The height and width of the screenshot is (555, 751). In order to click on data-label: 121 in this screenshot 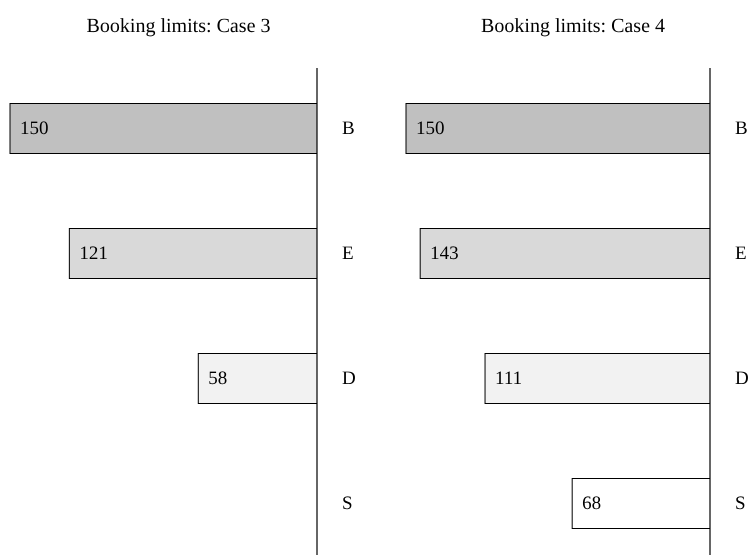, I will do `click(93, 253)`.